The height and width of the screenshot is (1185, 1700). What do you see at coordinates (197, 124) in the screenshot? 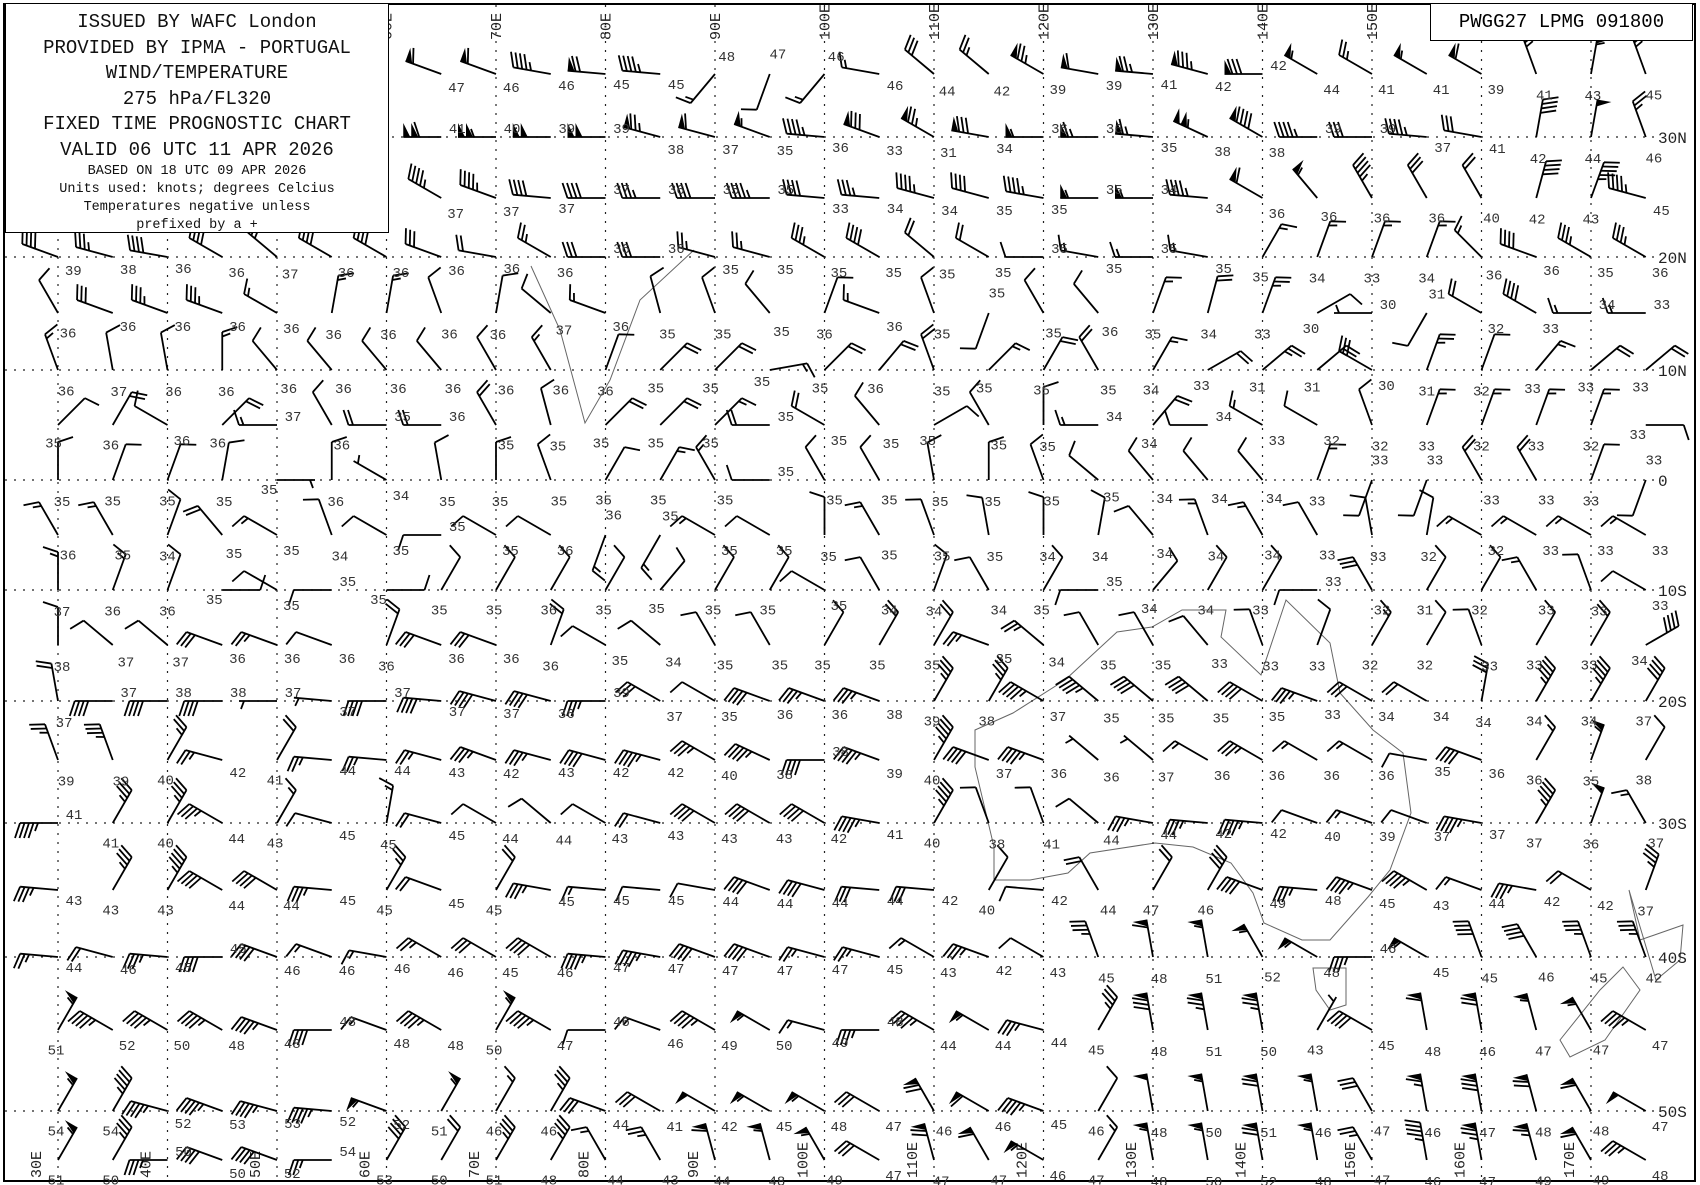
I see `chart-type-line: FIXED TIME PROGNOSTIC CHART` at bounding box center [197, 124].